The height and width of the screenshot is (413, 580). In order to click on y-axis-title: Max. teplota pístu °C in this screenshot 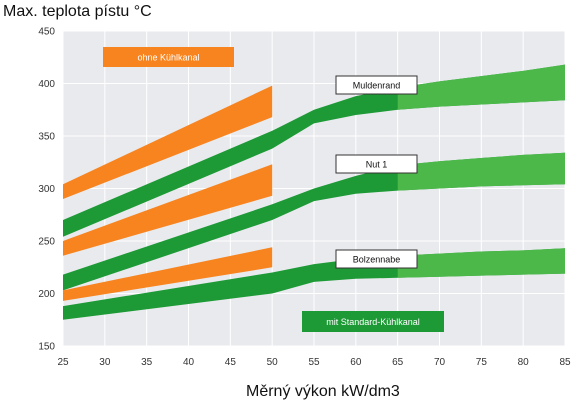, I will do `click(77, 11)`.